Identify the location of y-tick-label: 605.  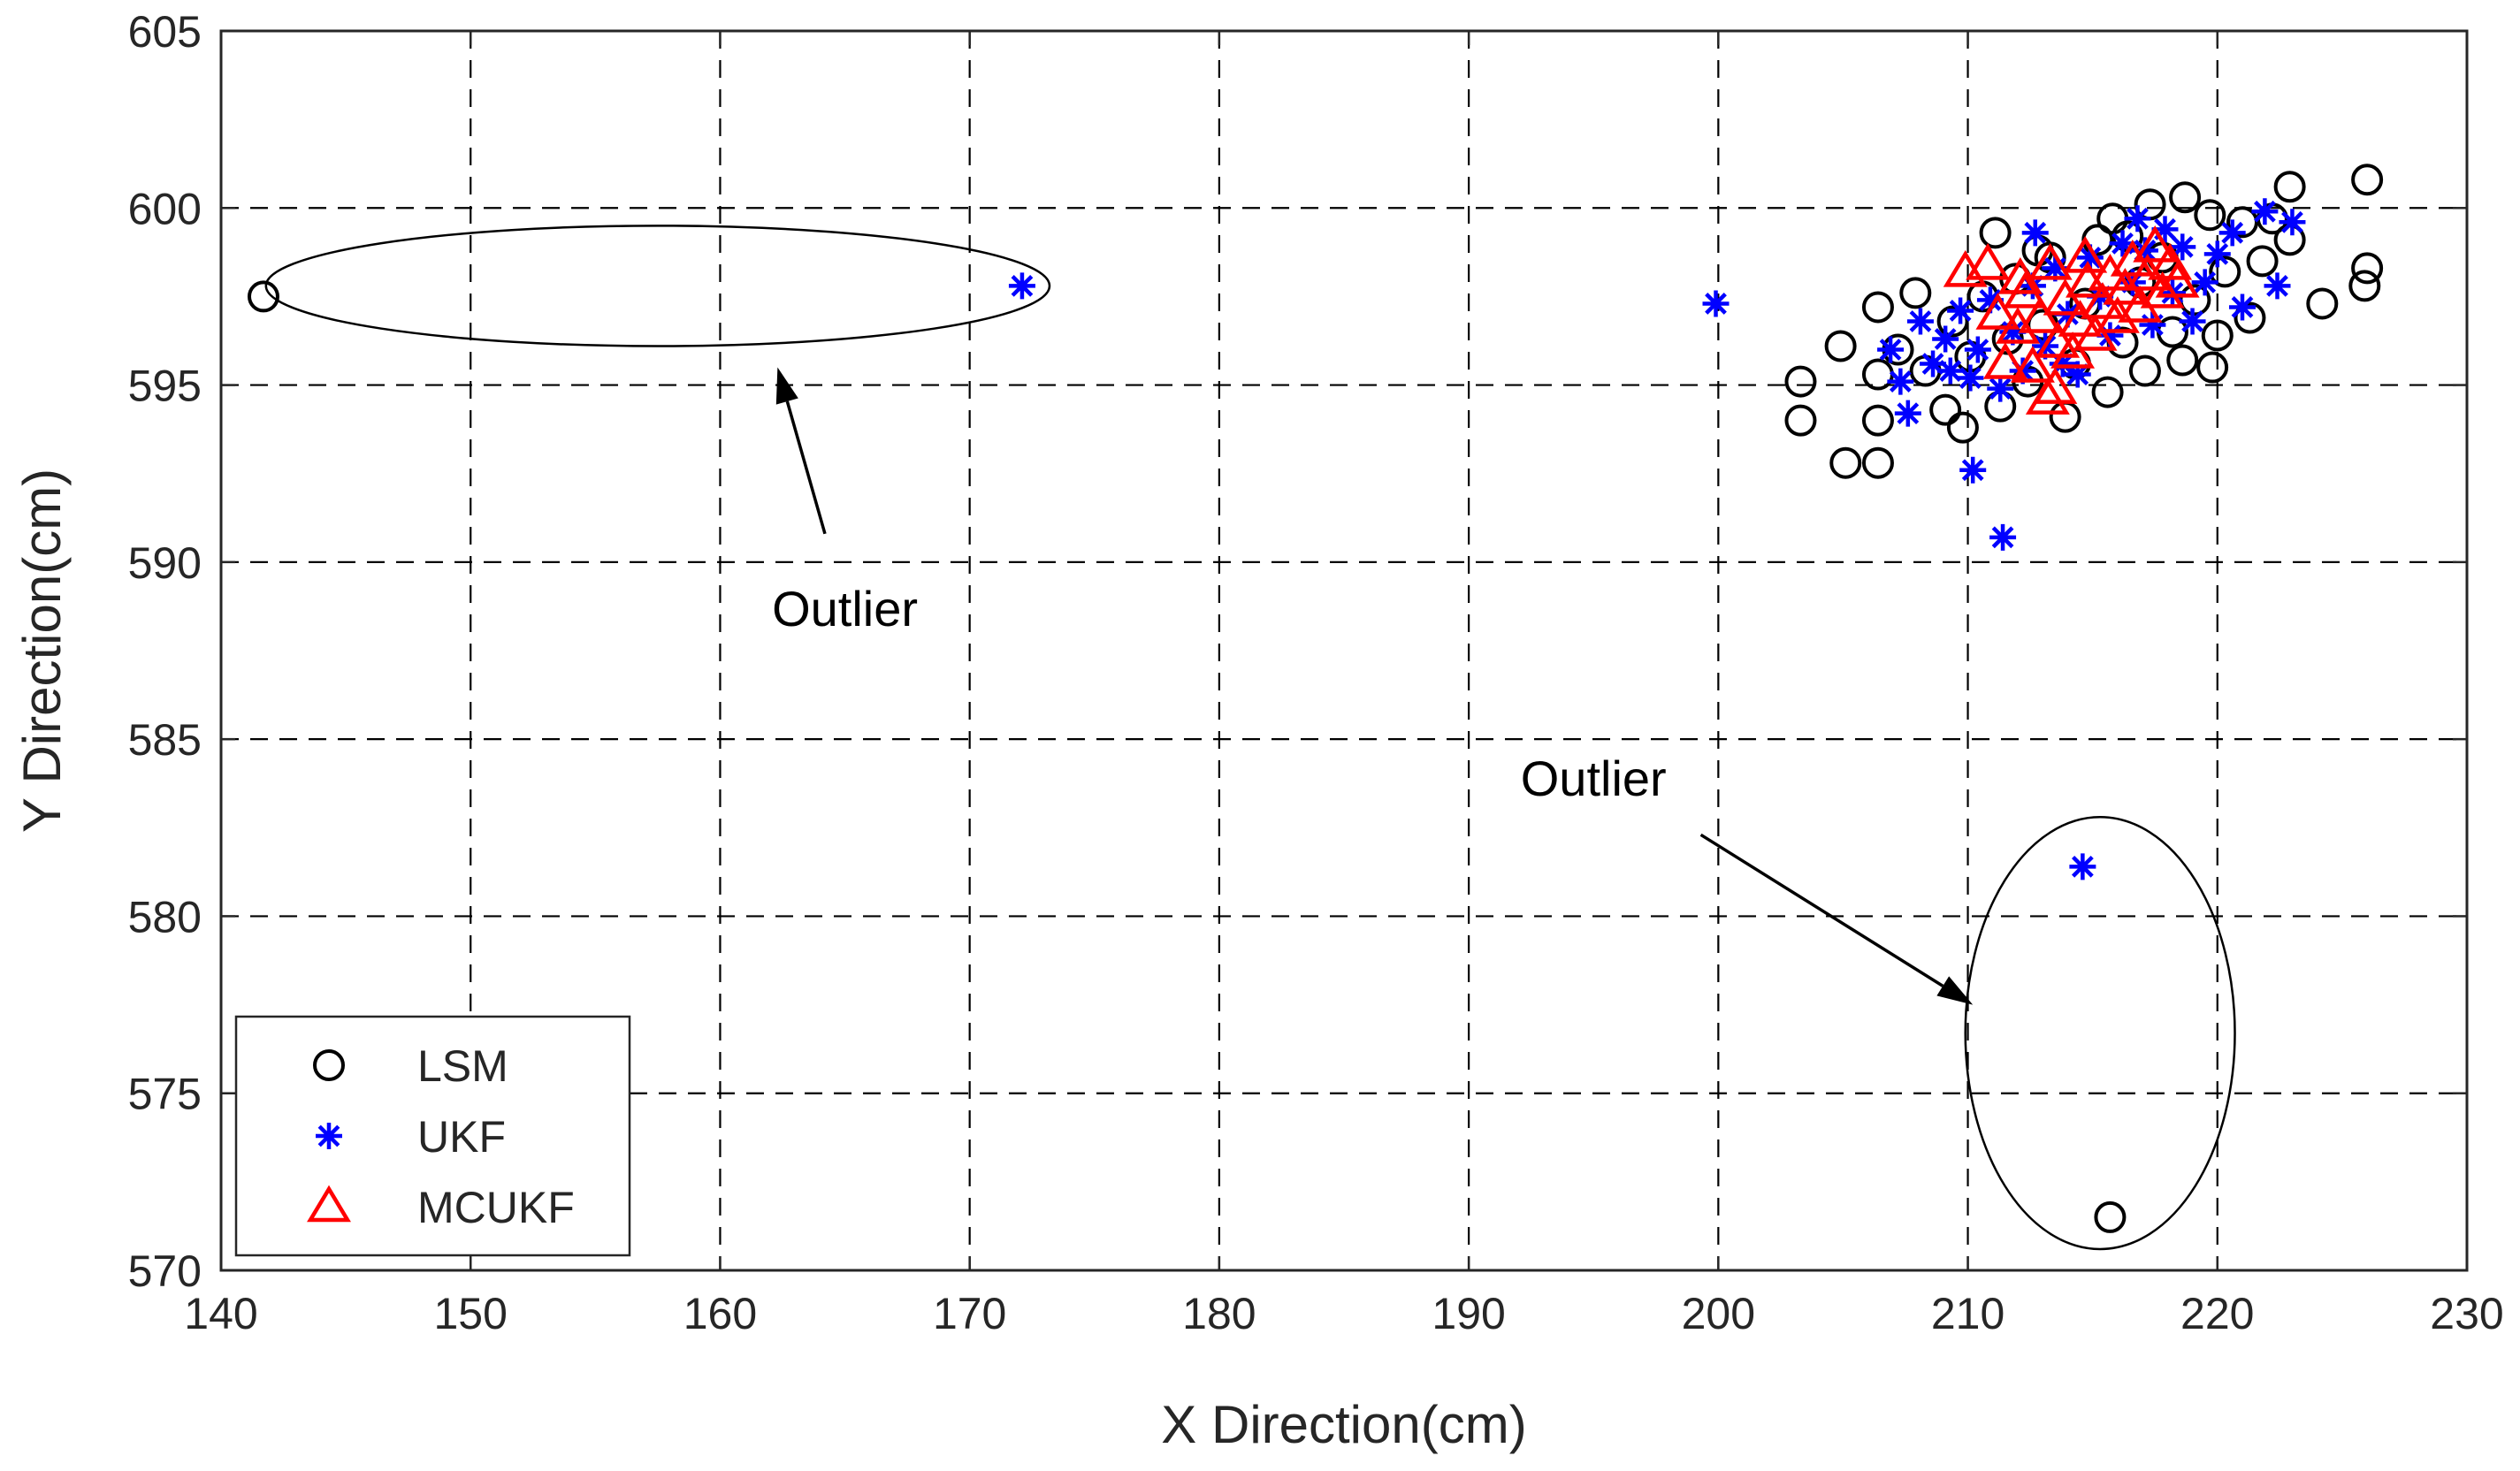
(165, 32).